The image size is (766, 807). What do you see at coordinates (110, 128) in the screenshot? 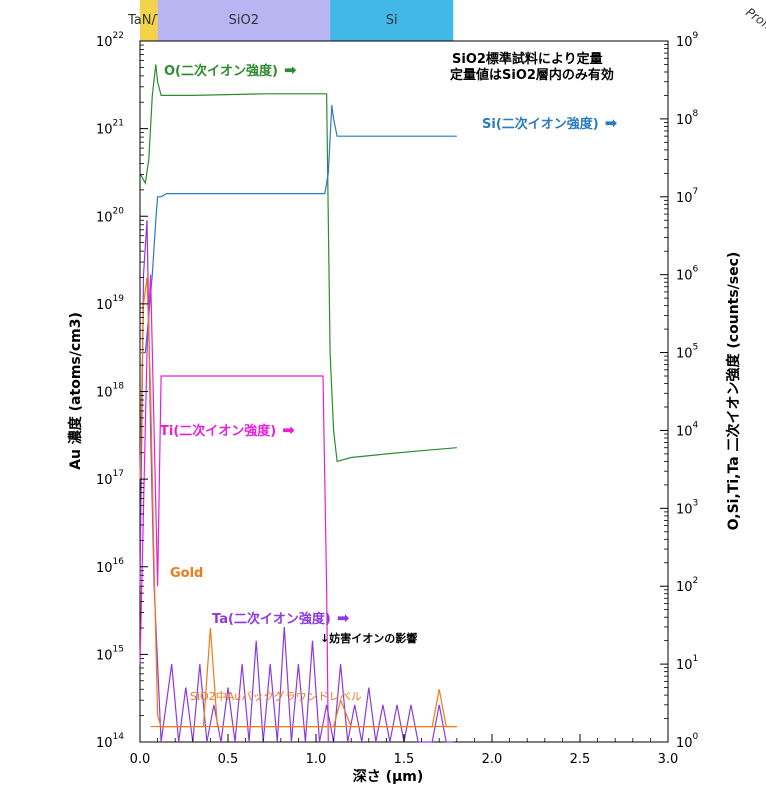
I see `left-tick-label: 1021` at bounding box center [110, 128].